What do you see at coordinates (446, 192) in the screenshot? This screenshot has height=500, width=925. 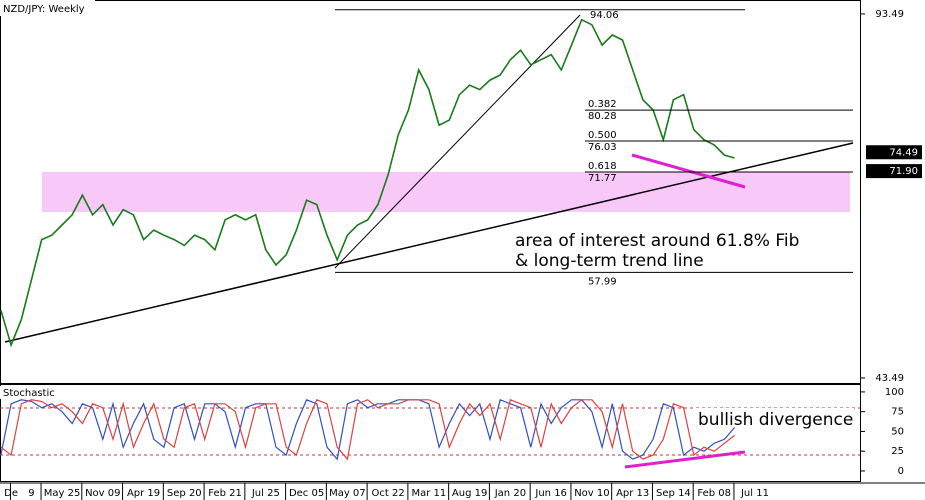 I see `zone` at bounding box center [446, 192].